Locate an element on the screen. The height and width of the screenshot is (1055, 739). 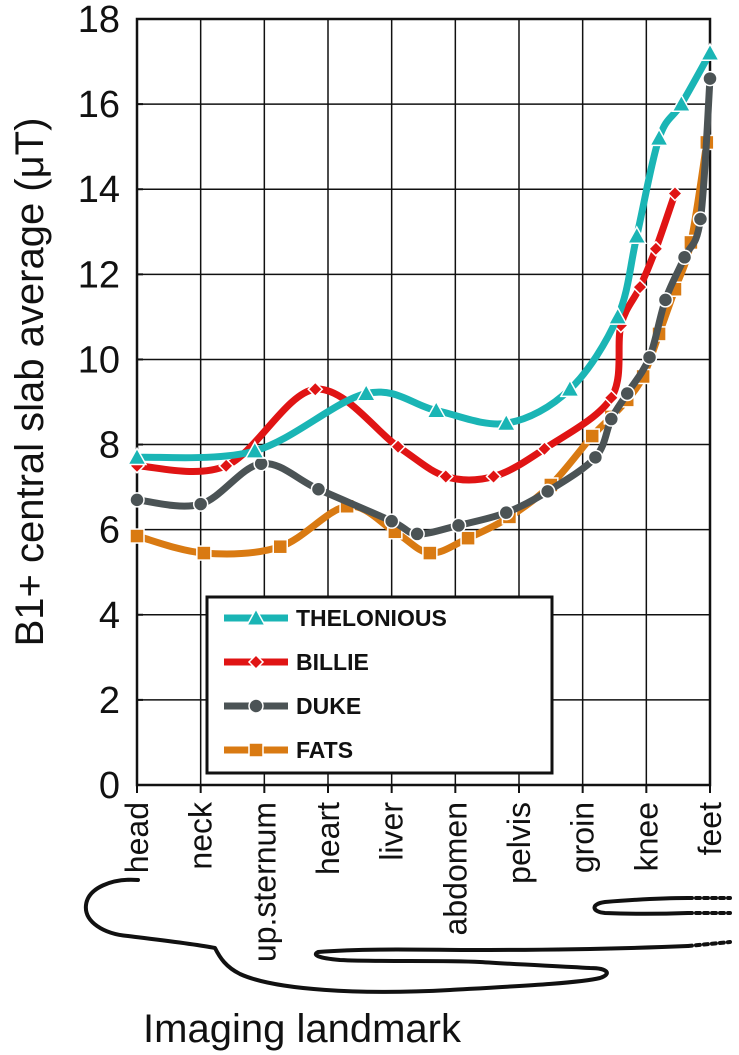
legend: THELONIOUS BILLIE DUKE FATS is located at coordinates (379, 685).